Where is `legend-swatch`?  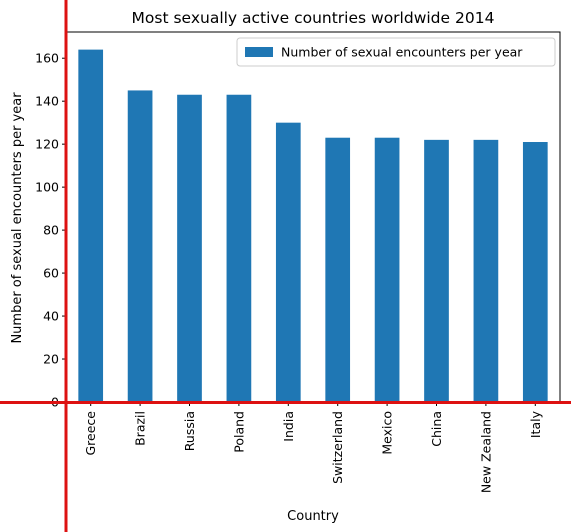
legend-swatch is located at coordinates (259, 52).